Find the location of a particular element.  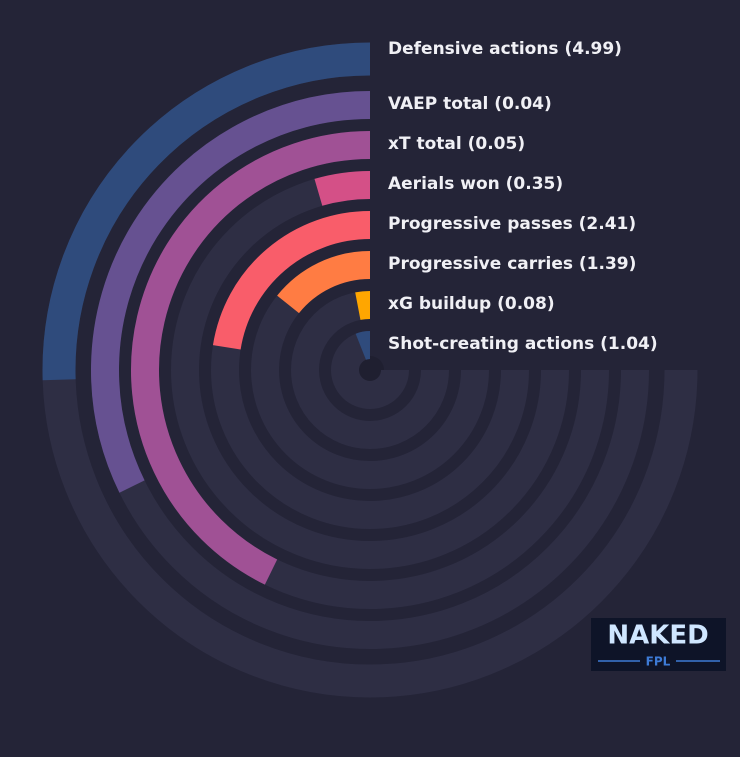

category-label: Progressive carries (1.39) is located at coordinates (512, 264).